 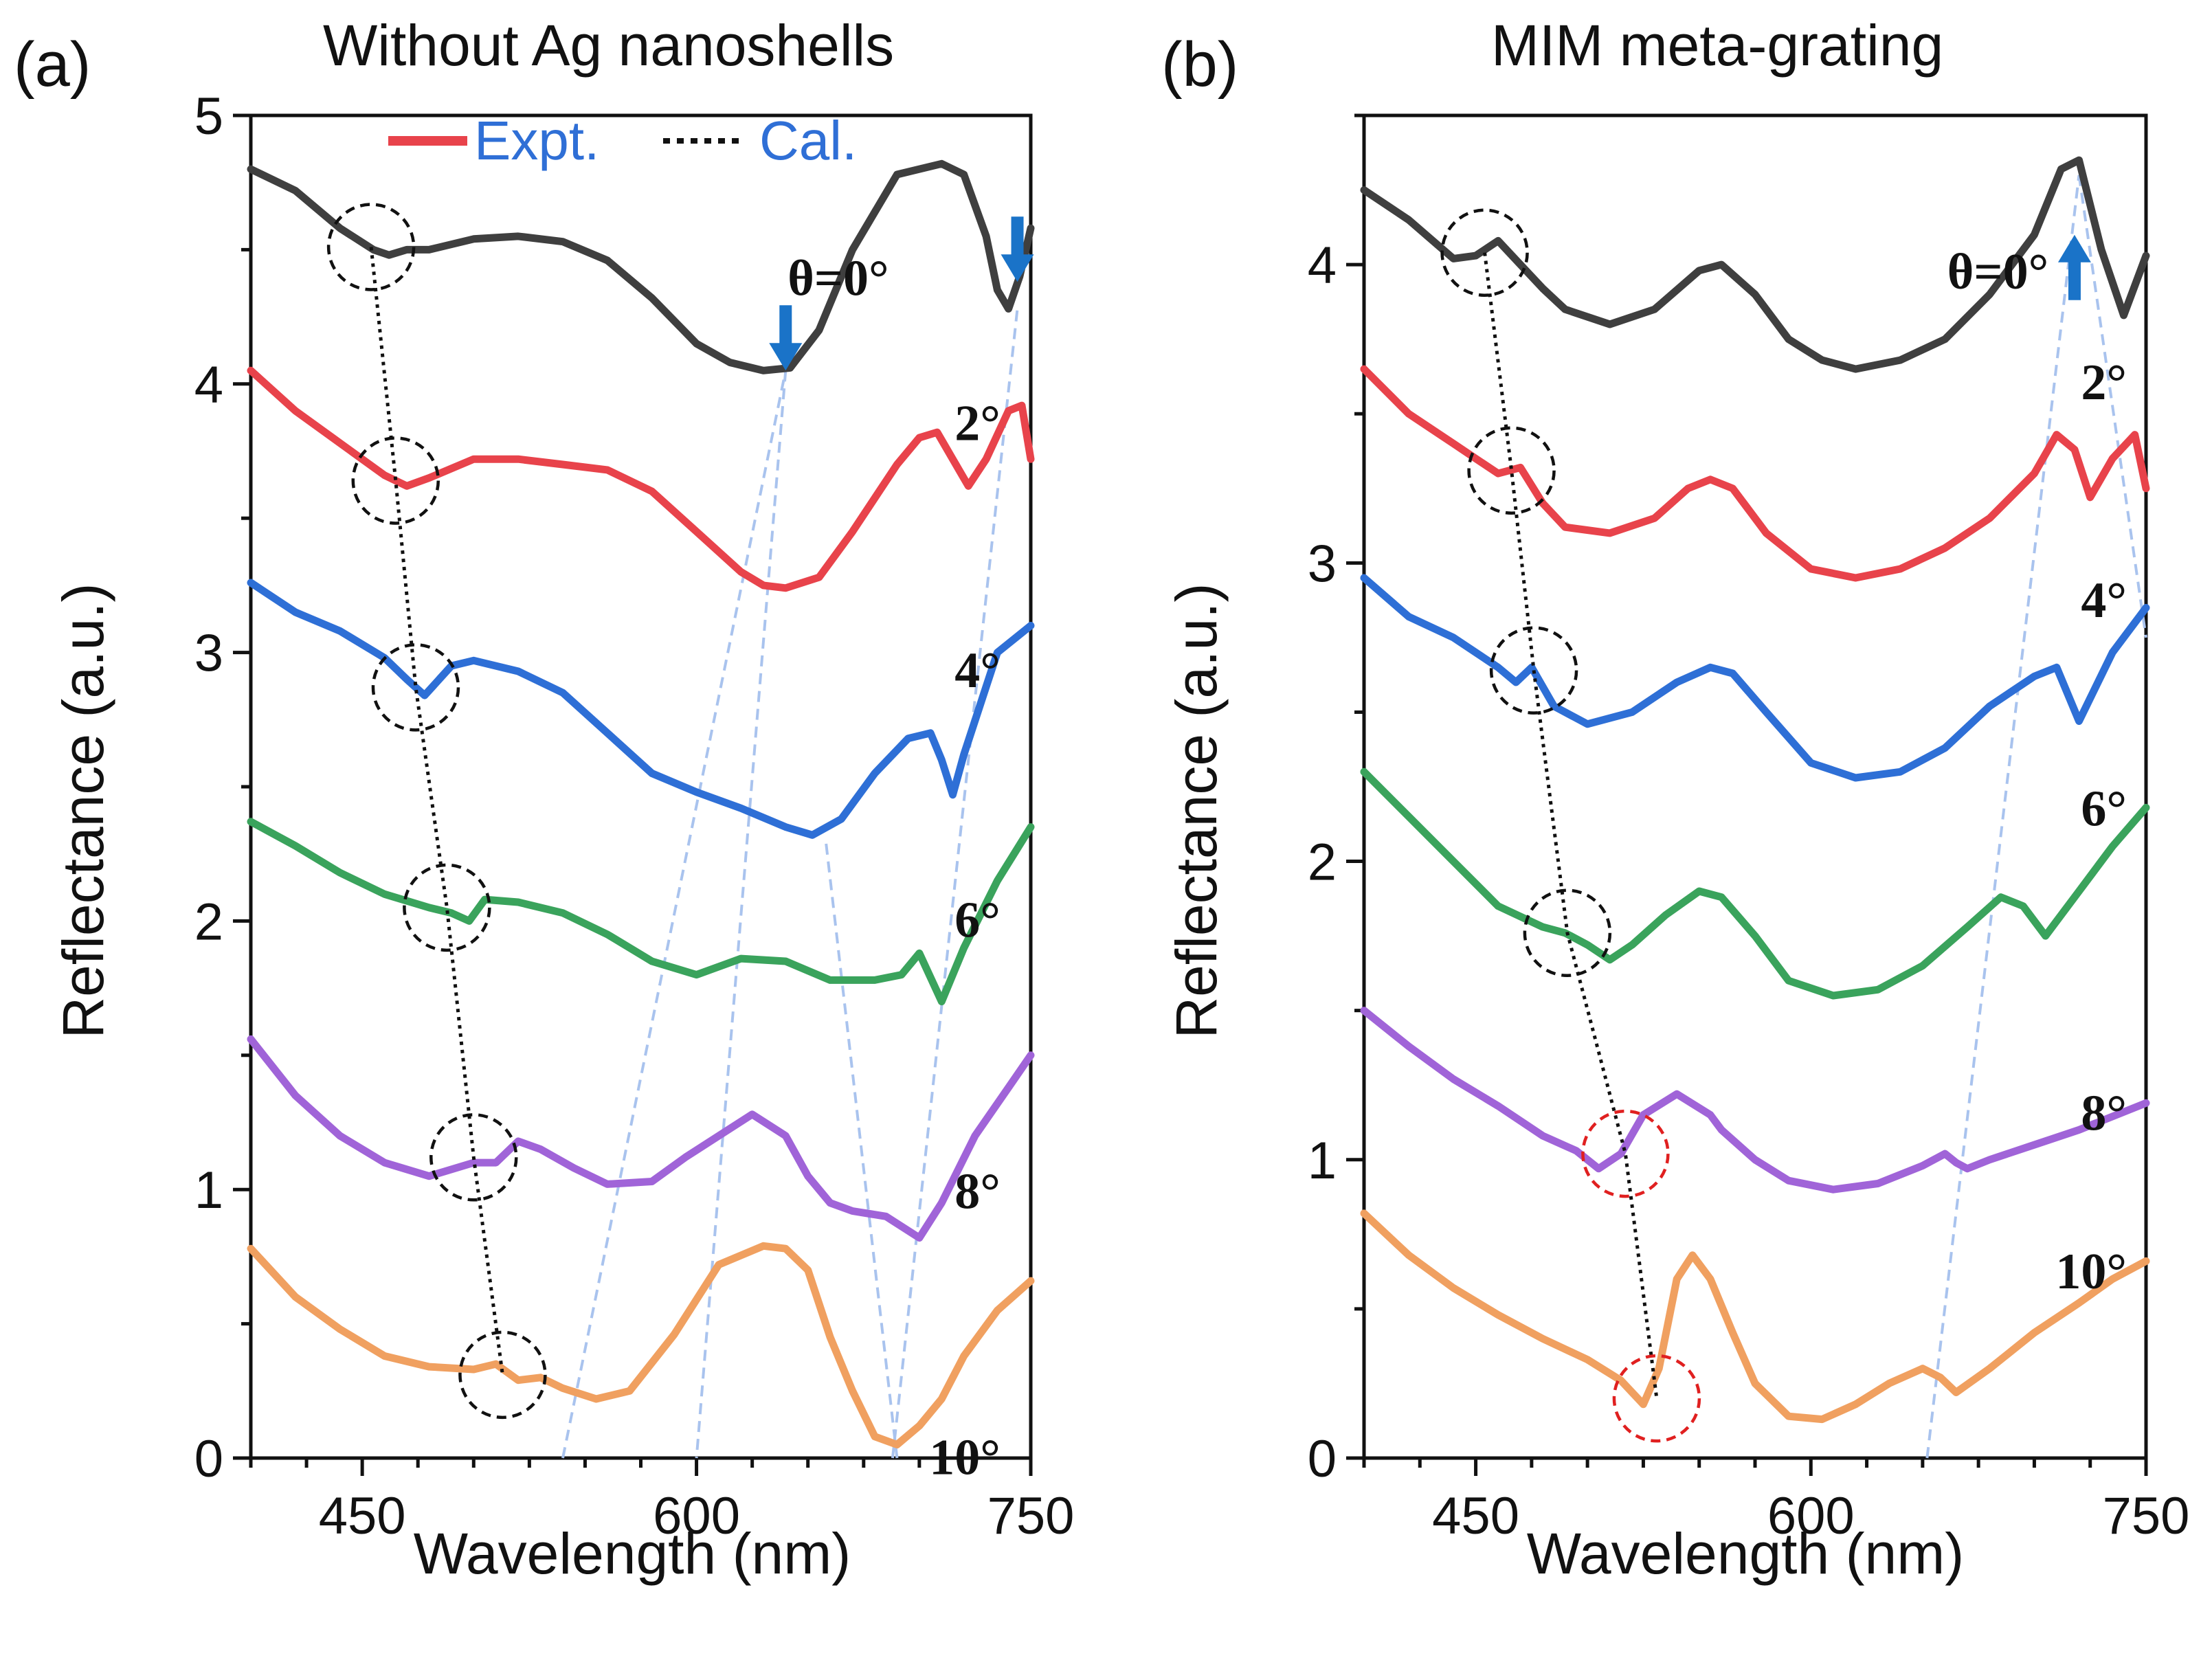 What do you see at coordinates (2104, 600) in the screenshot?
I see `angle-label-b-2: 4°` at bounding box center [2104, 600].